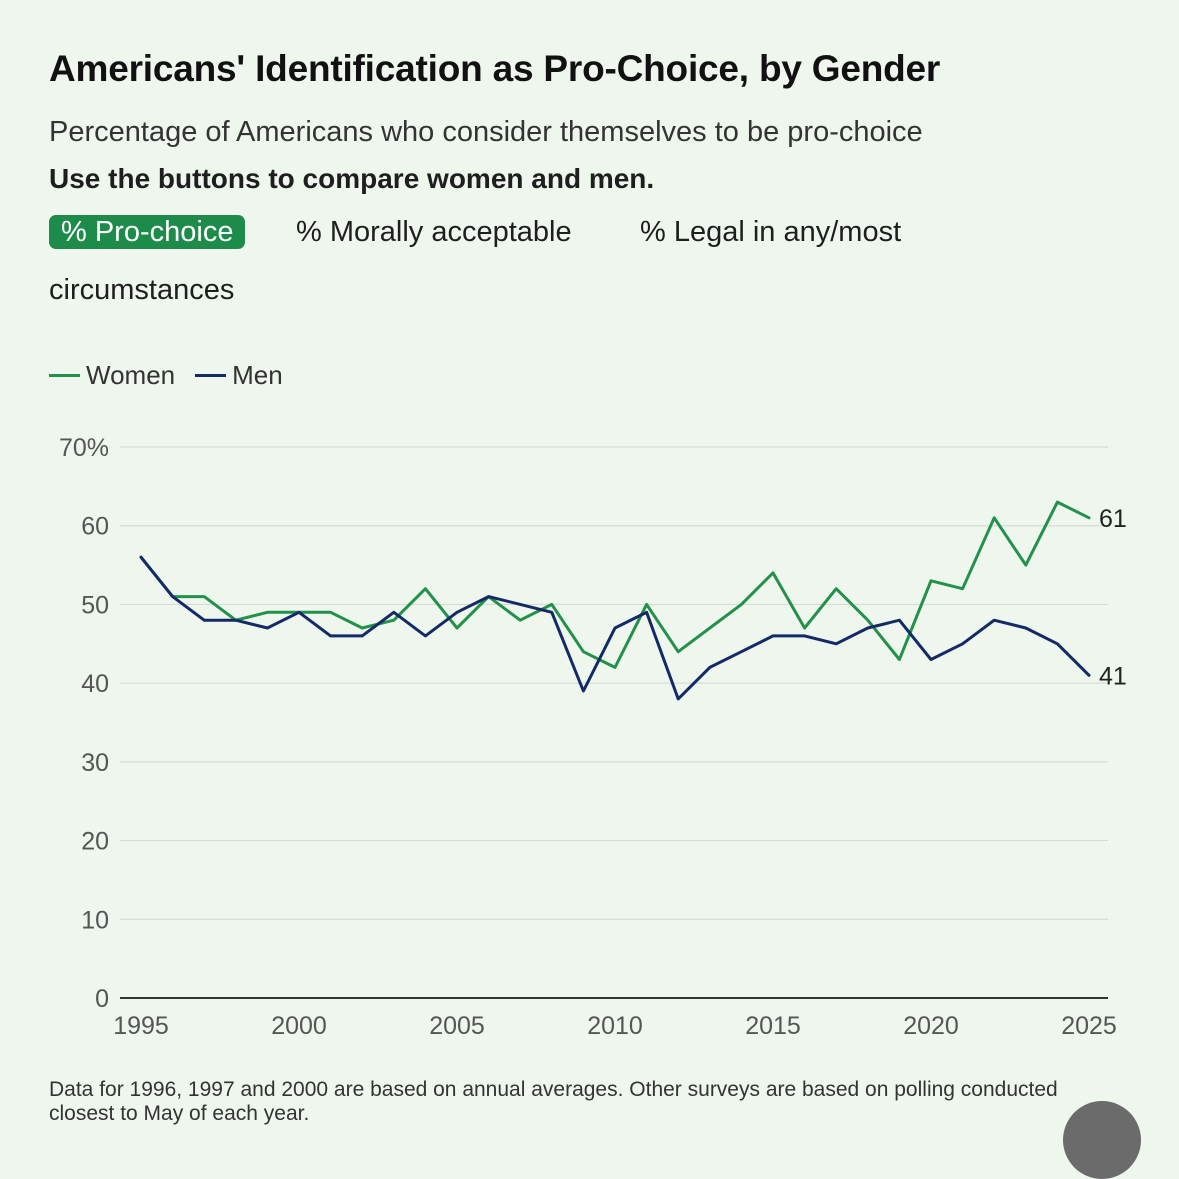 This screenshot has width=1179, height=1179. I want to click on legend-label-men: Men, so click(257, 375).